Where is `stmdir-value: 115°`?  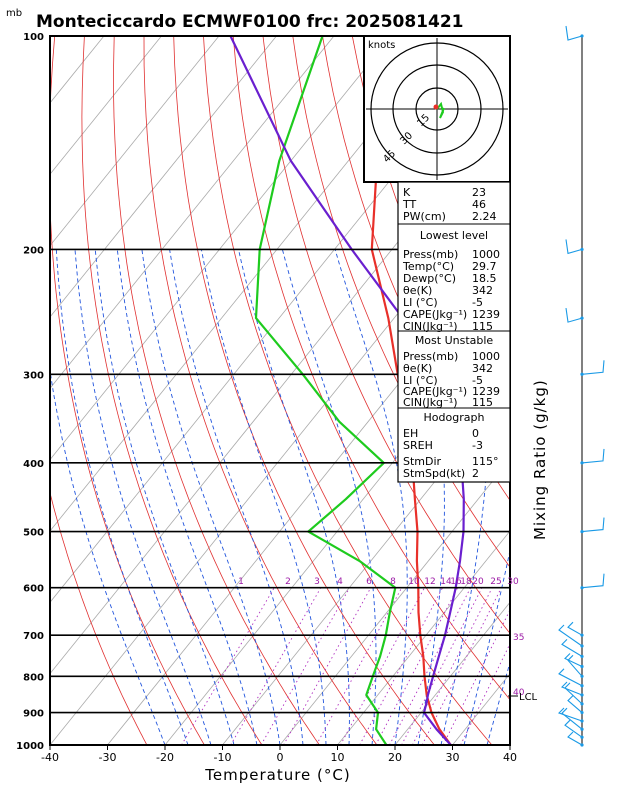
stmdir-value: 115° is located at coordinates (485, 461).